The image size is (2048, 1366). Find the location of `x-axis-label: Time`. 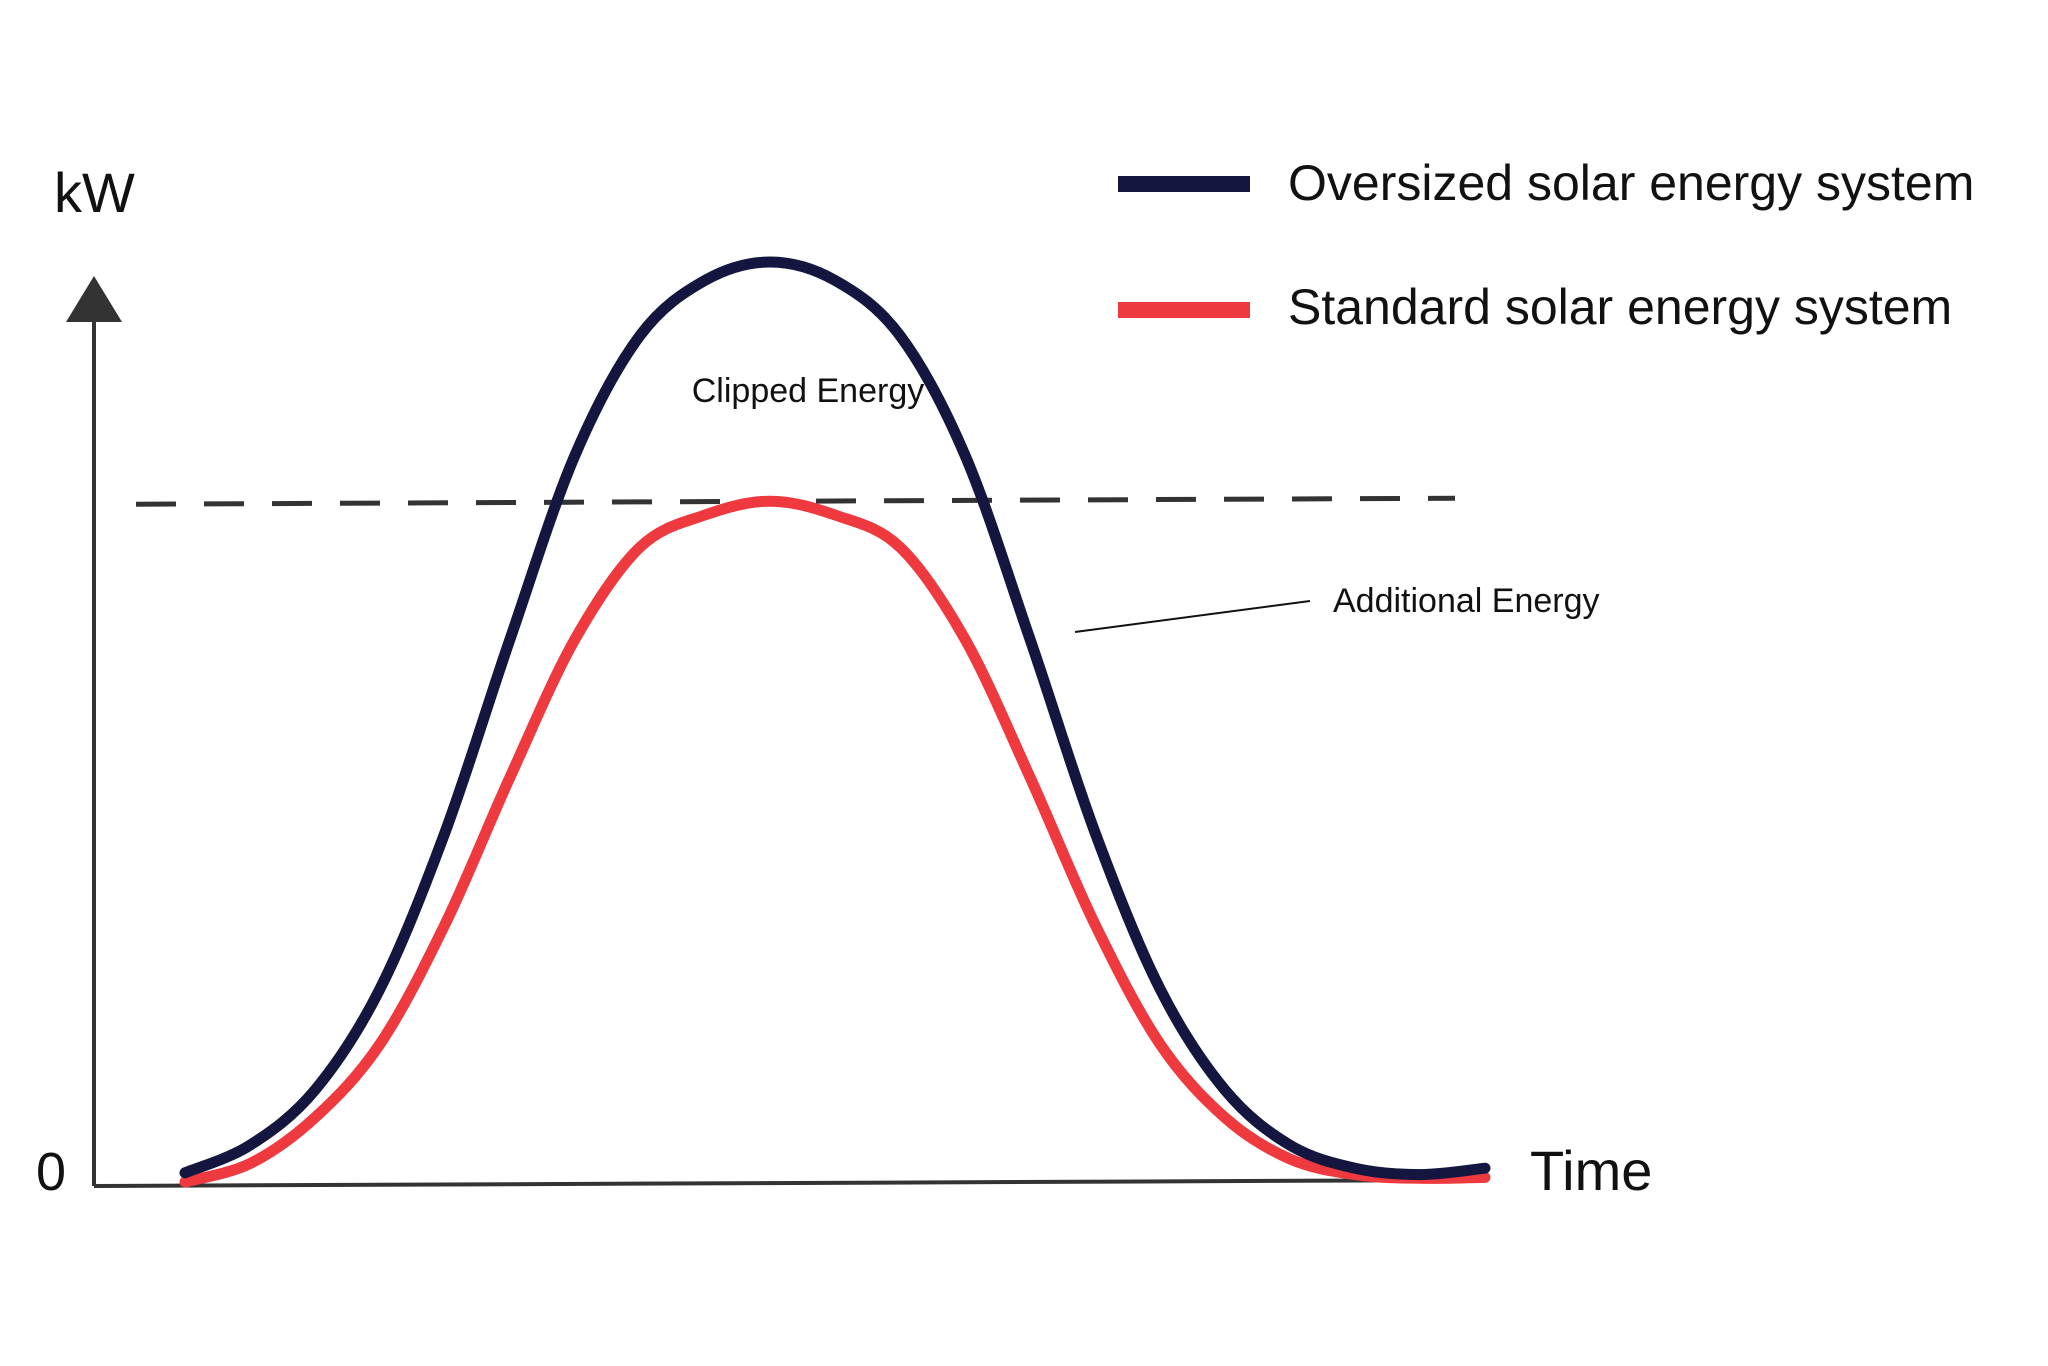

x-axis-label: Time is located at coordinates (1591, 1170).